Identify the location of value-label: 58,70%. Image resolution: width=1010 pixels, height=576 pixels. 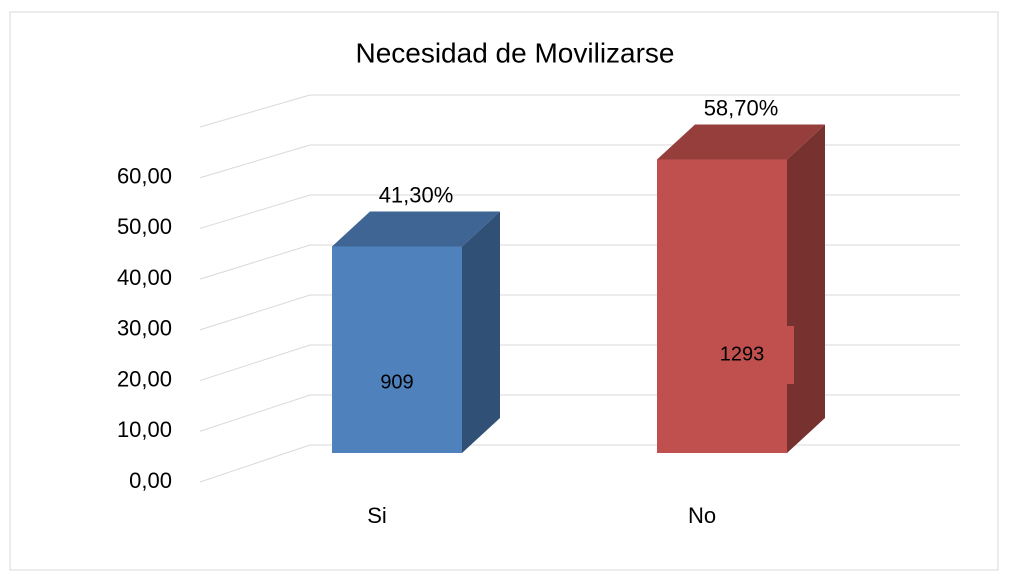
(741, 107).